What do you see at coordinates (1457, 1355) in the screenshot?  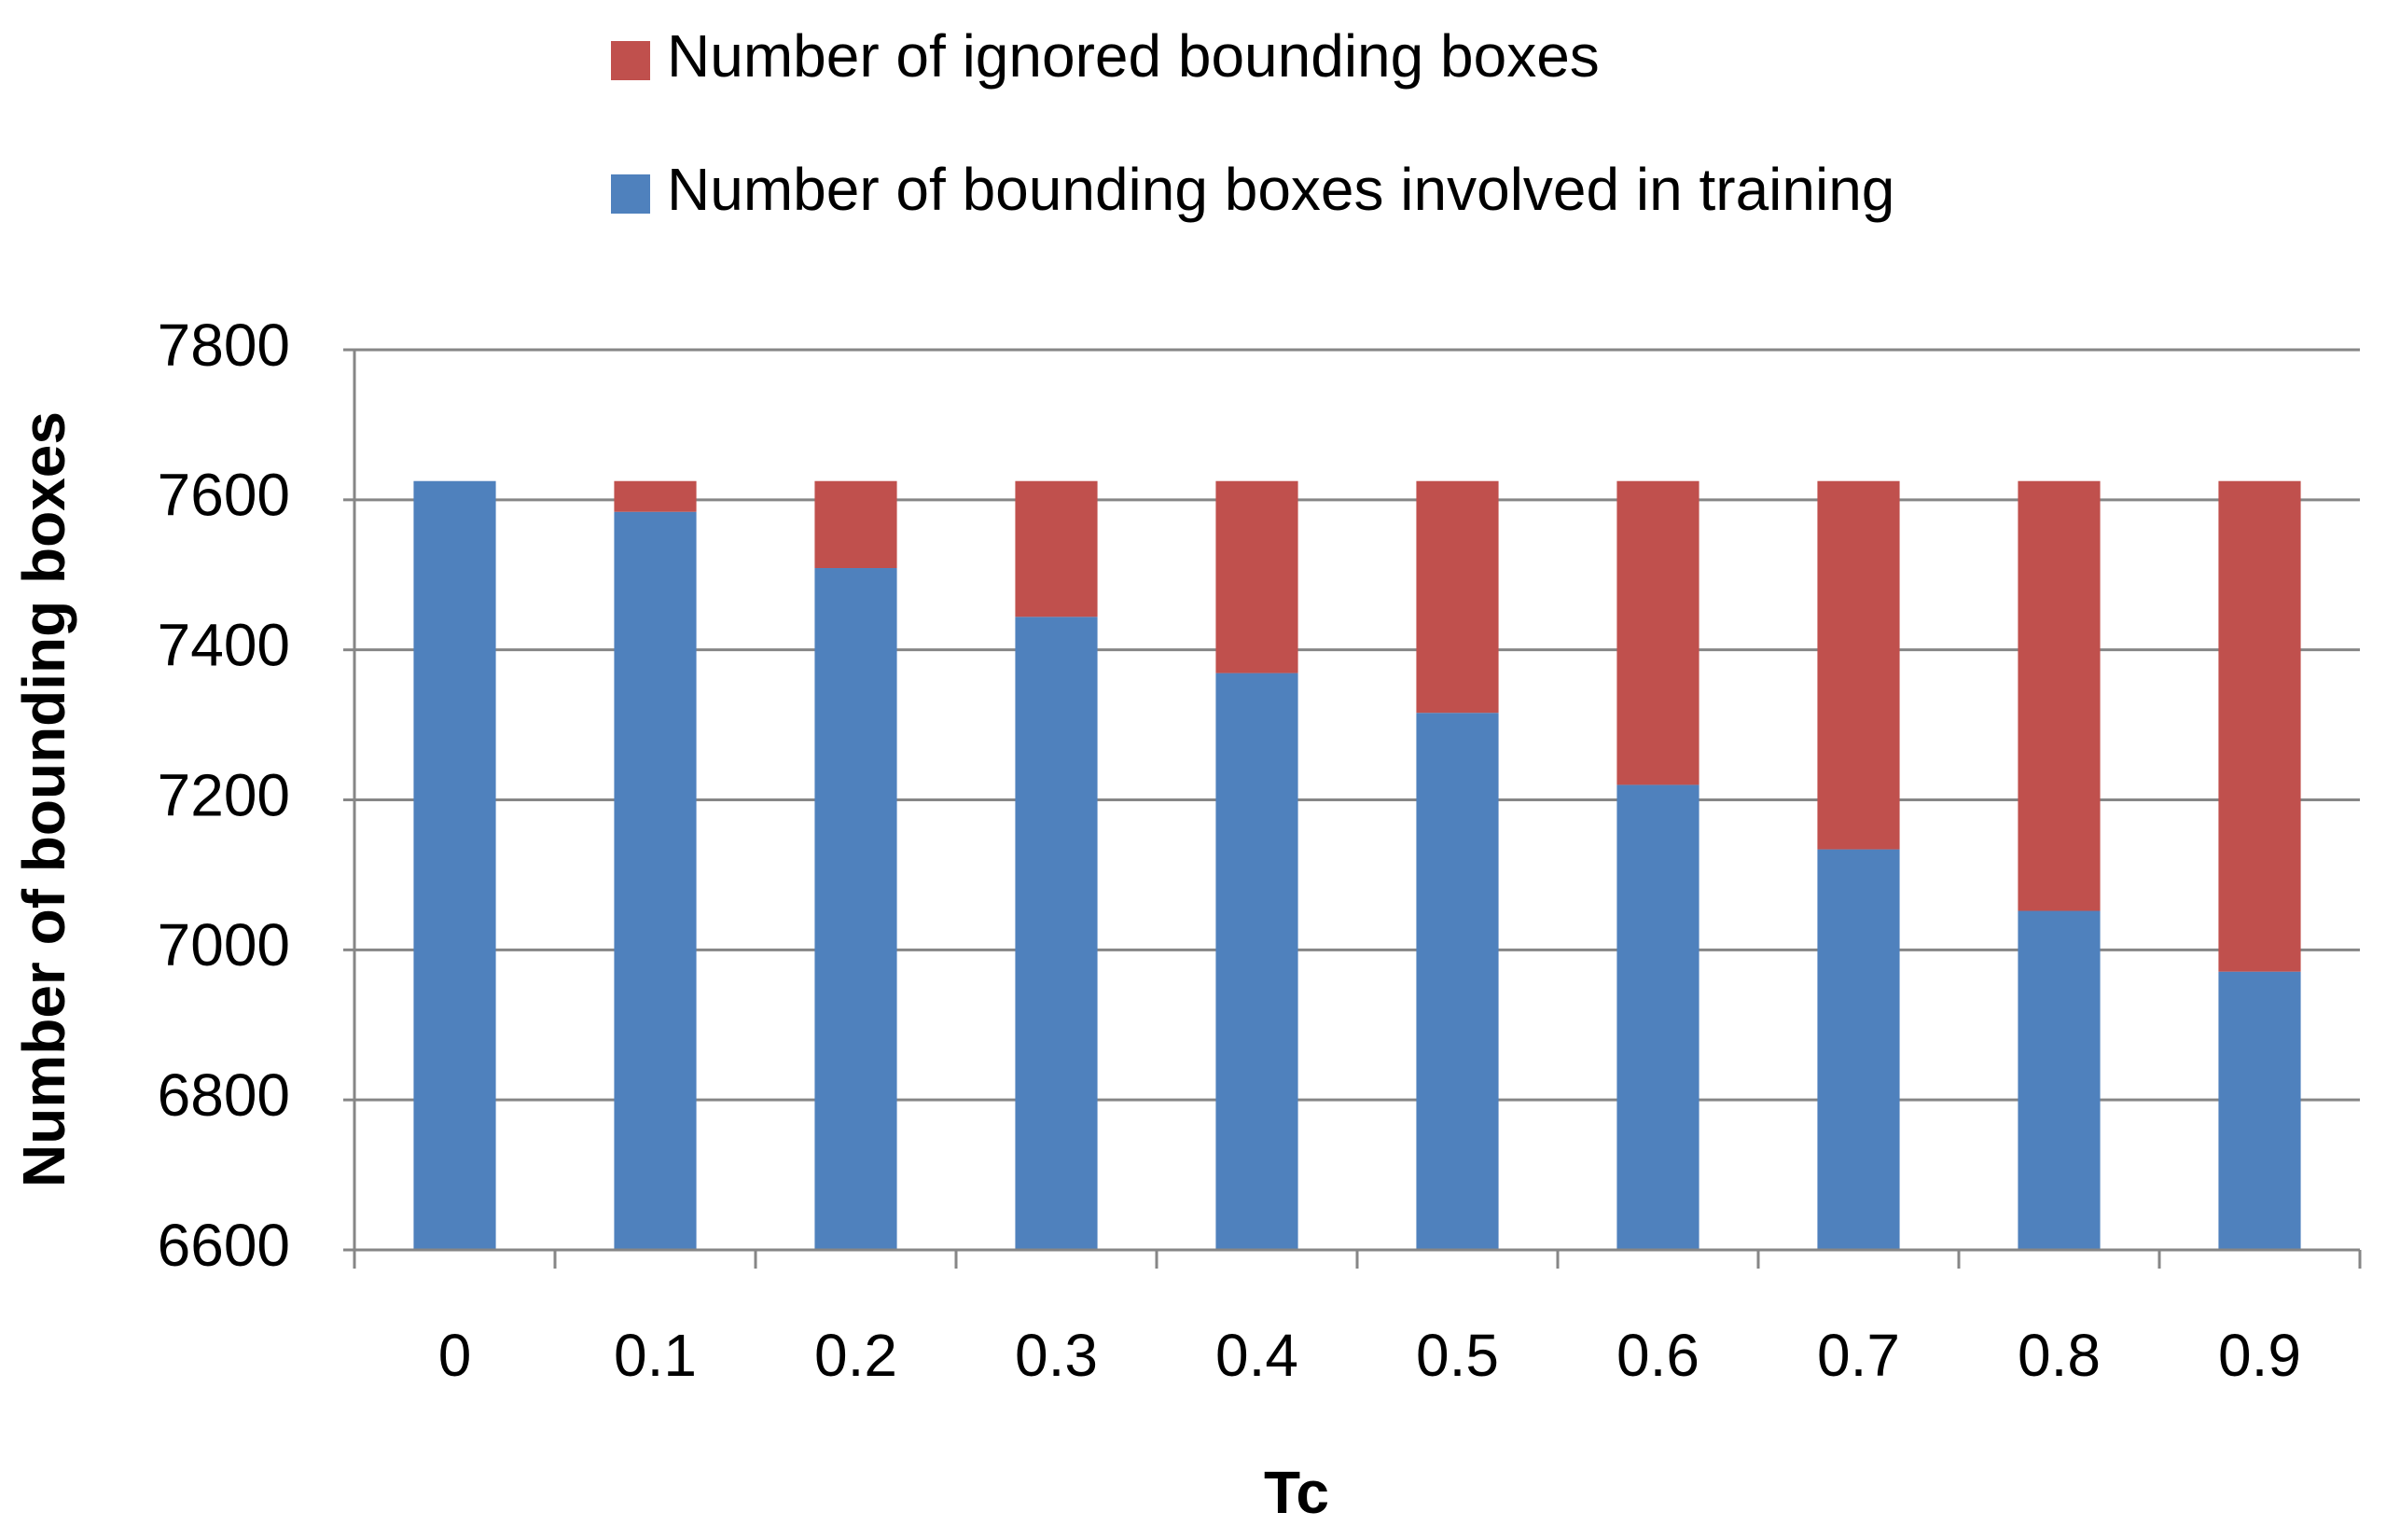 I see `x-tick-label: 0.5` at bounding box center [1457, 1355].